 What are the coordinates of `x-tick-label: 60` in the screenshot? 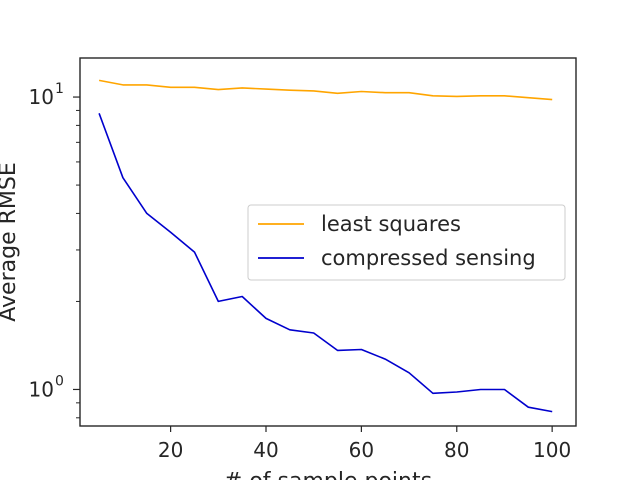 It's located at (361, 450).